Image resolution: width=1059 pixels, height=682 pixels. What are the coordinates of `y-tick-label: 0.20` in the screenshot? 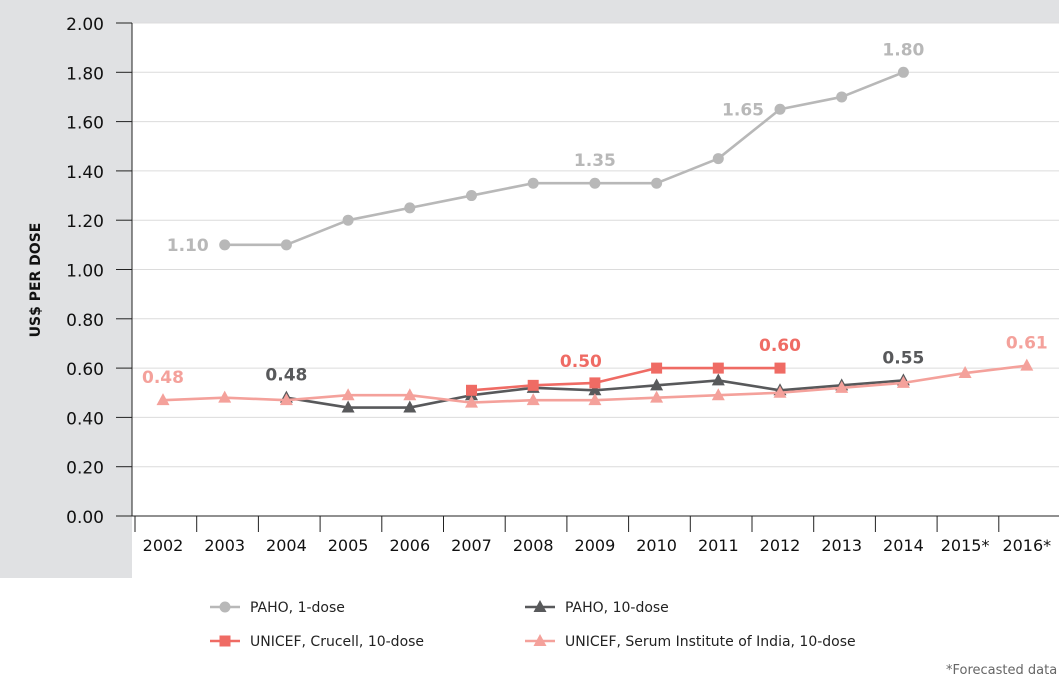 It's located at (85, 469).